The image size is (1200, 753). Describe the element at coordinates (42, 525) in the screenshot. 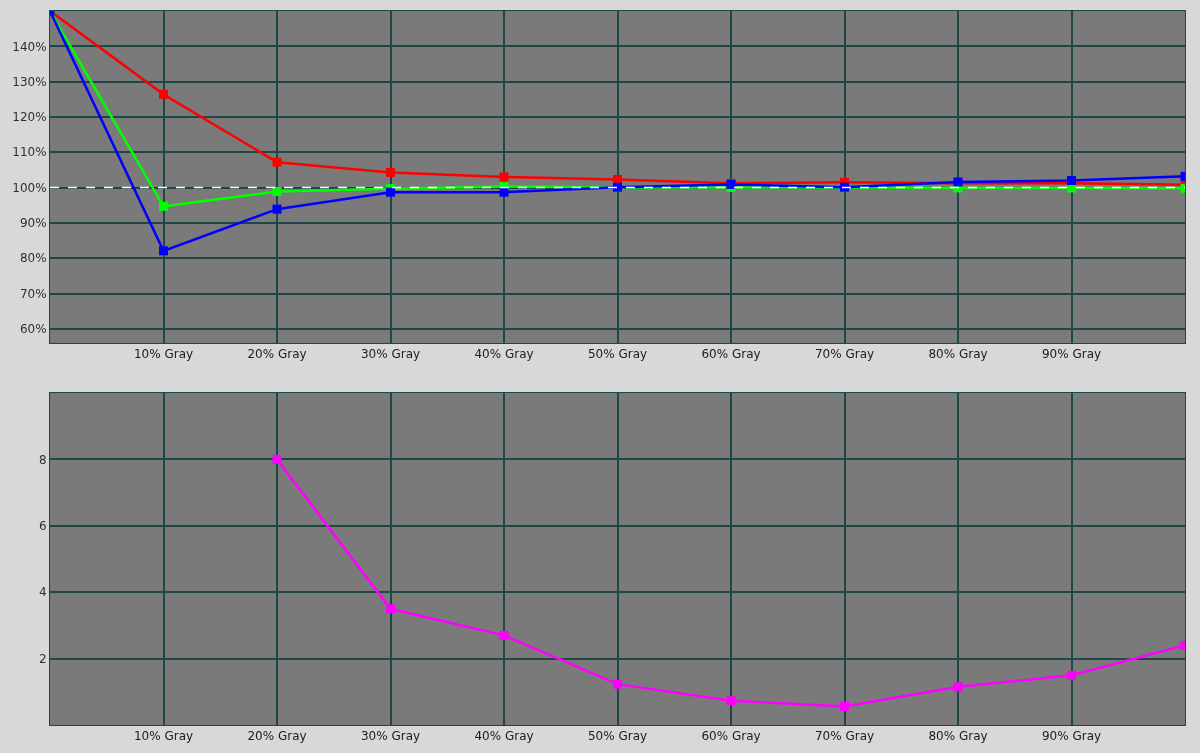

I see `y-tick-label: 6` at that location.